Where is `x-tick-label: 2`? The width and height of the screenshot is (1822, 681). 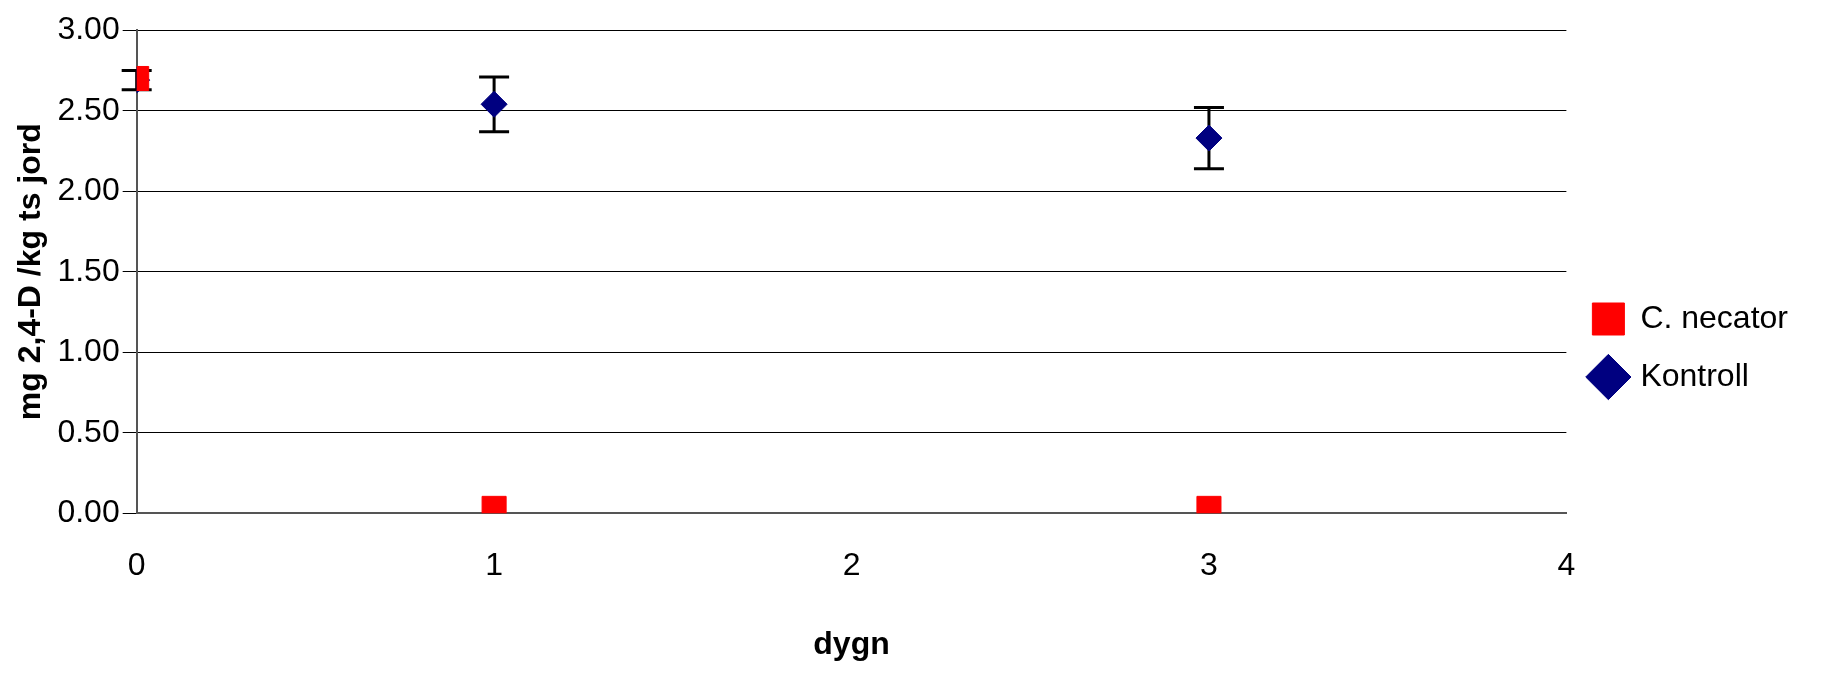
x-tick-label: 2 is located at coordinates (851, 564).